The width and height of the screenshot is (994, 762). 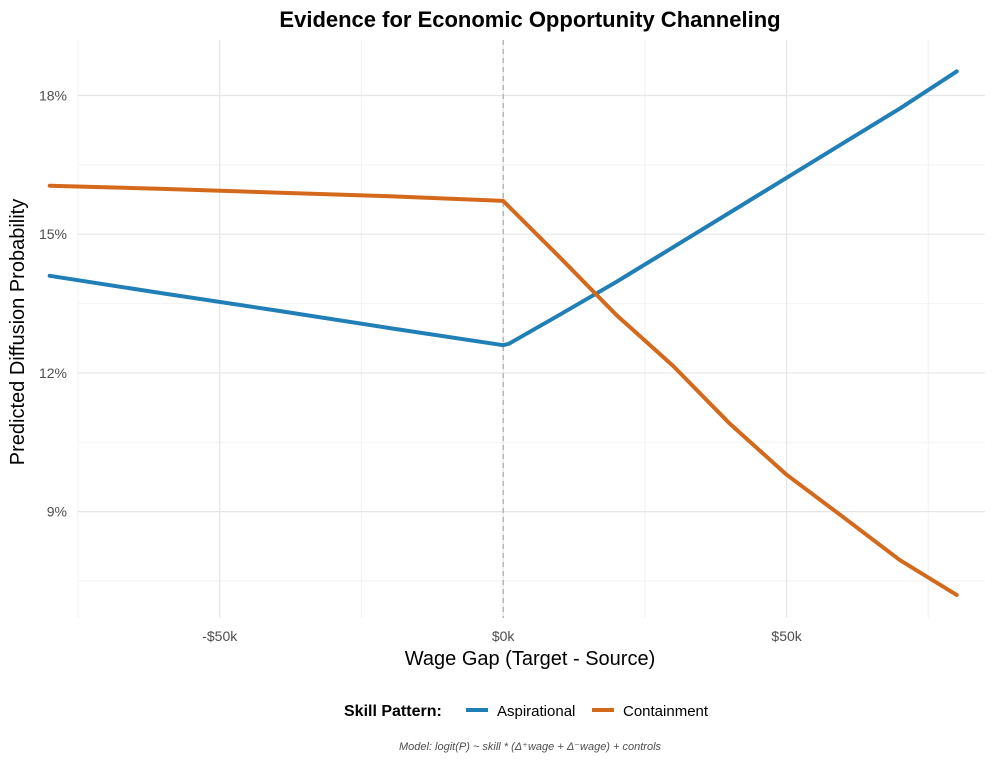 What do you see at coordinates (220, 636) in the screenshot?
I see `x-tick-label: -$50k` at bounding box center [220, 636].